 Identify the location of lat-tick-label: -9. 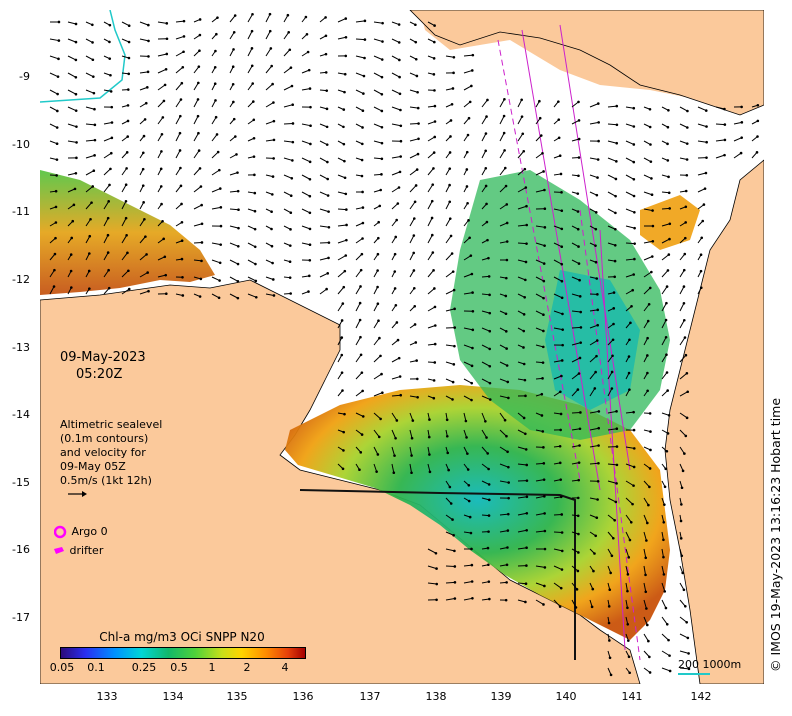
(24, 76).